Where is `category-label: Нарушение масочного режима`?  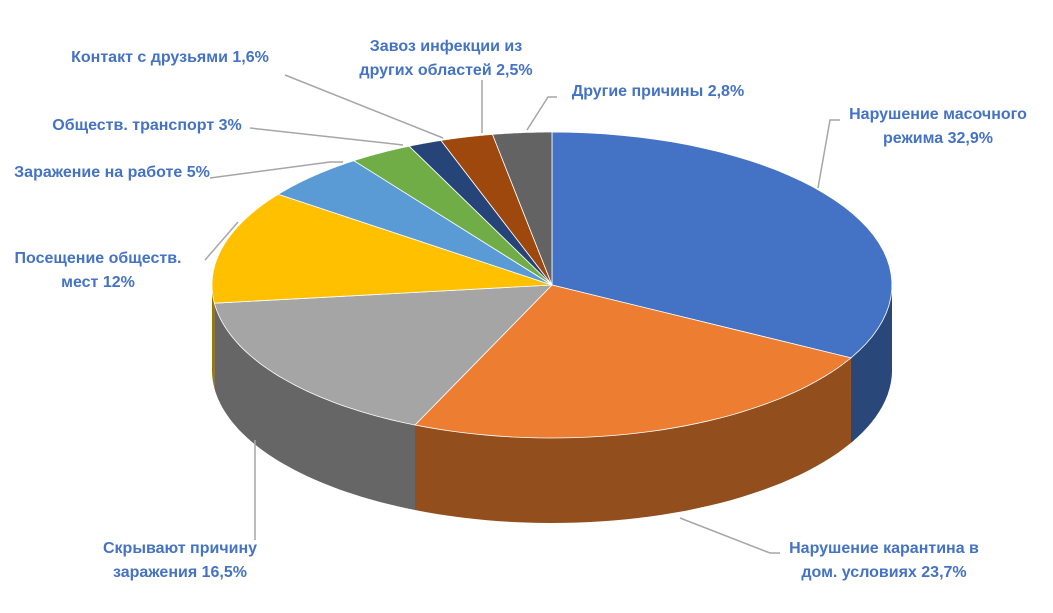
category-label: Нарушение масочного режима is located at coordinates (938, 126).